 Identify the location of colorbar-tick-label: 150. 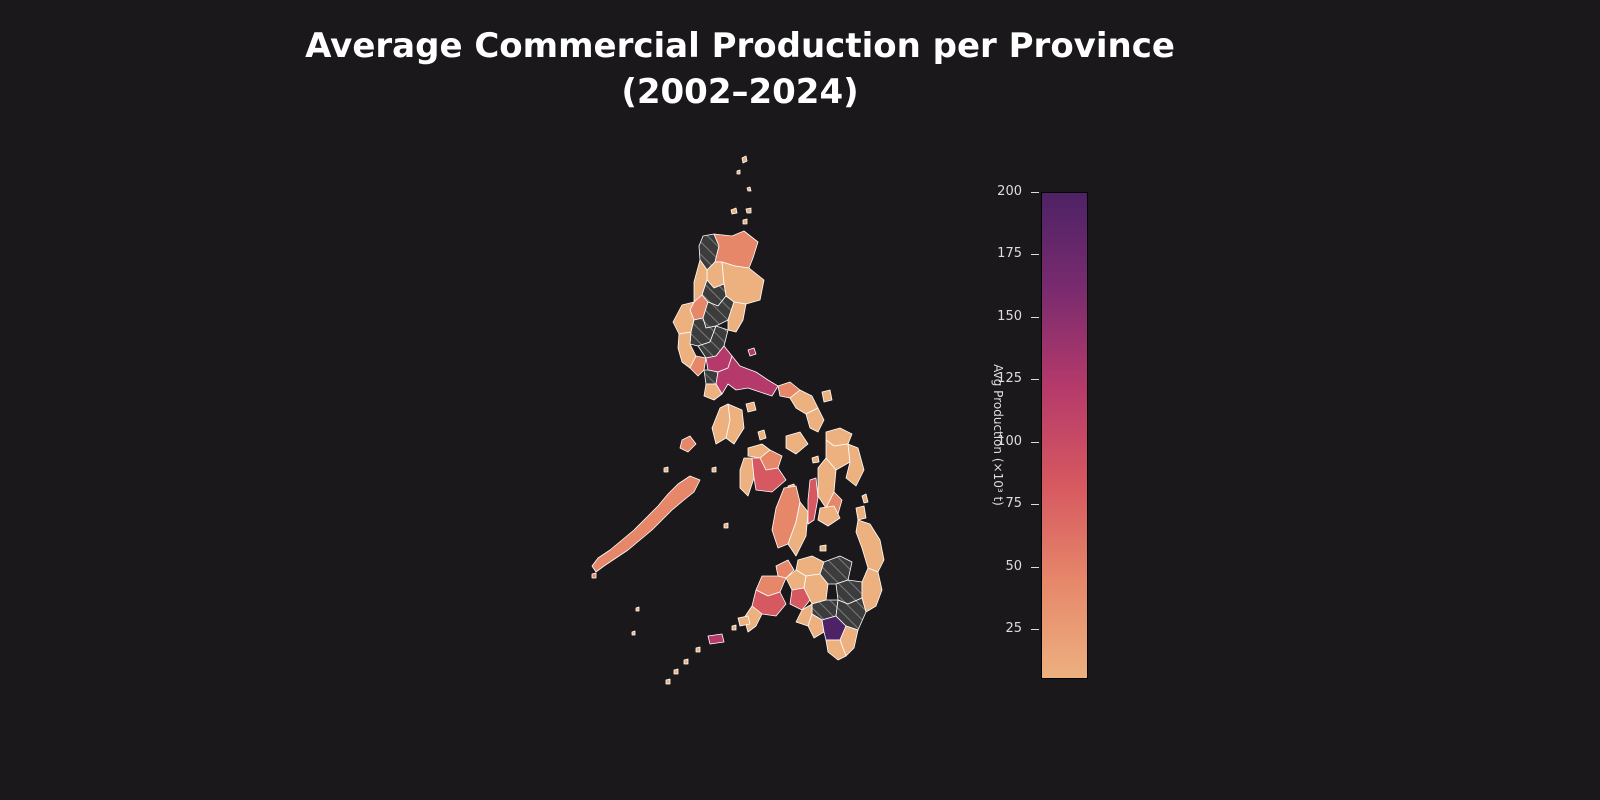
(1009, 316).